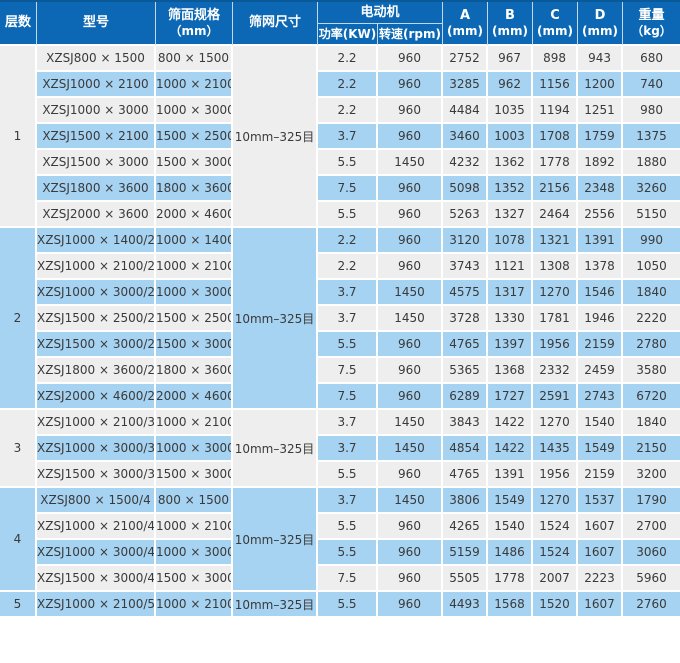 The width and height of the screenshot is (680, 663). I want to click on cell-a: 4575, so click(466, 293).